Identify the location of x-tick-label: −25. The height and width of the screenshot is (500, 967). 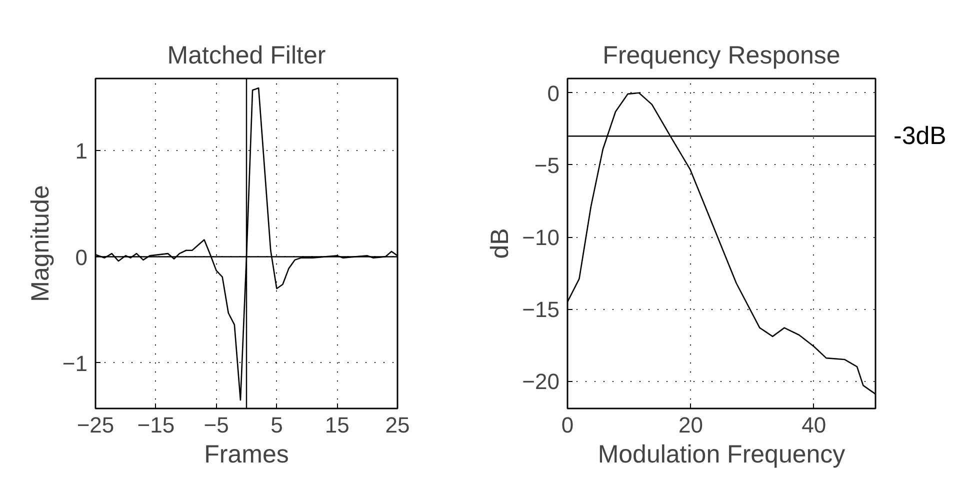
(95, 425).